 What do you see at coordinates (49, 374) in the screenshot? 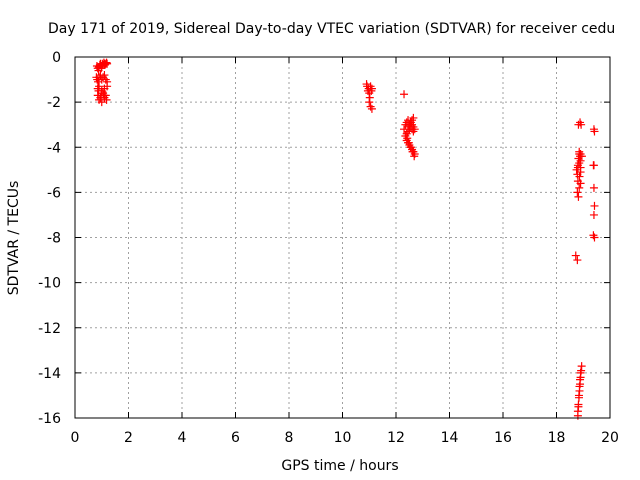
I see `y-tick-label: -14` at bounding box center [49, 374].